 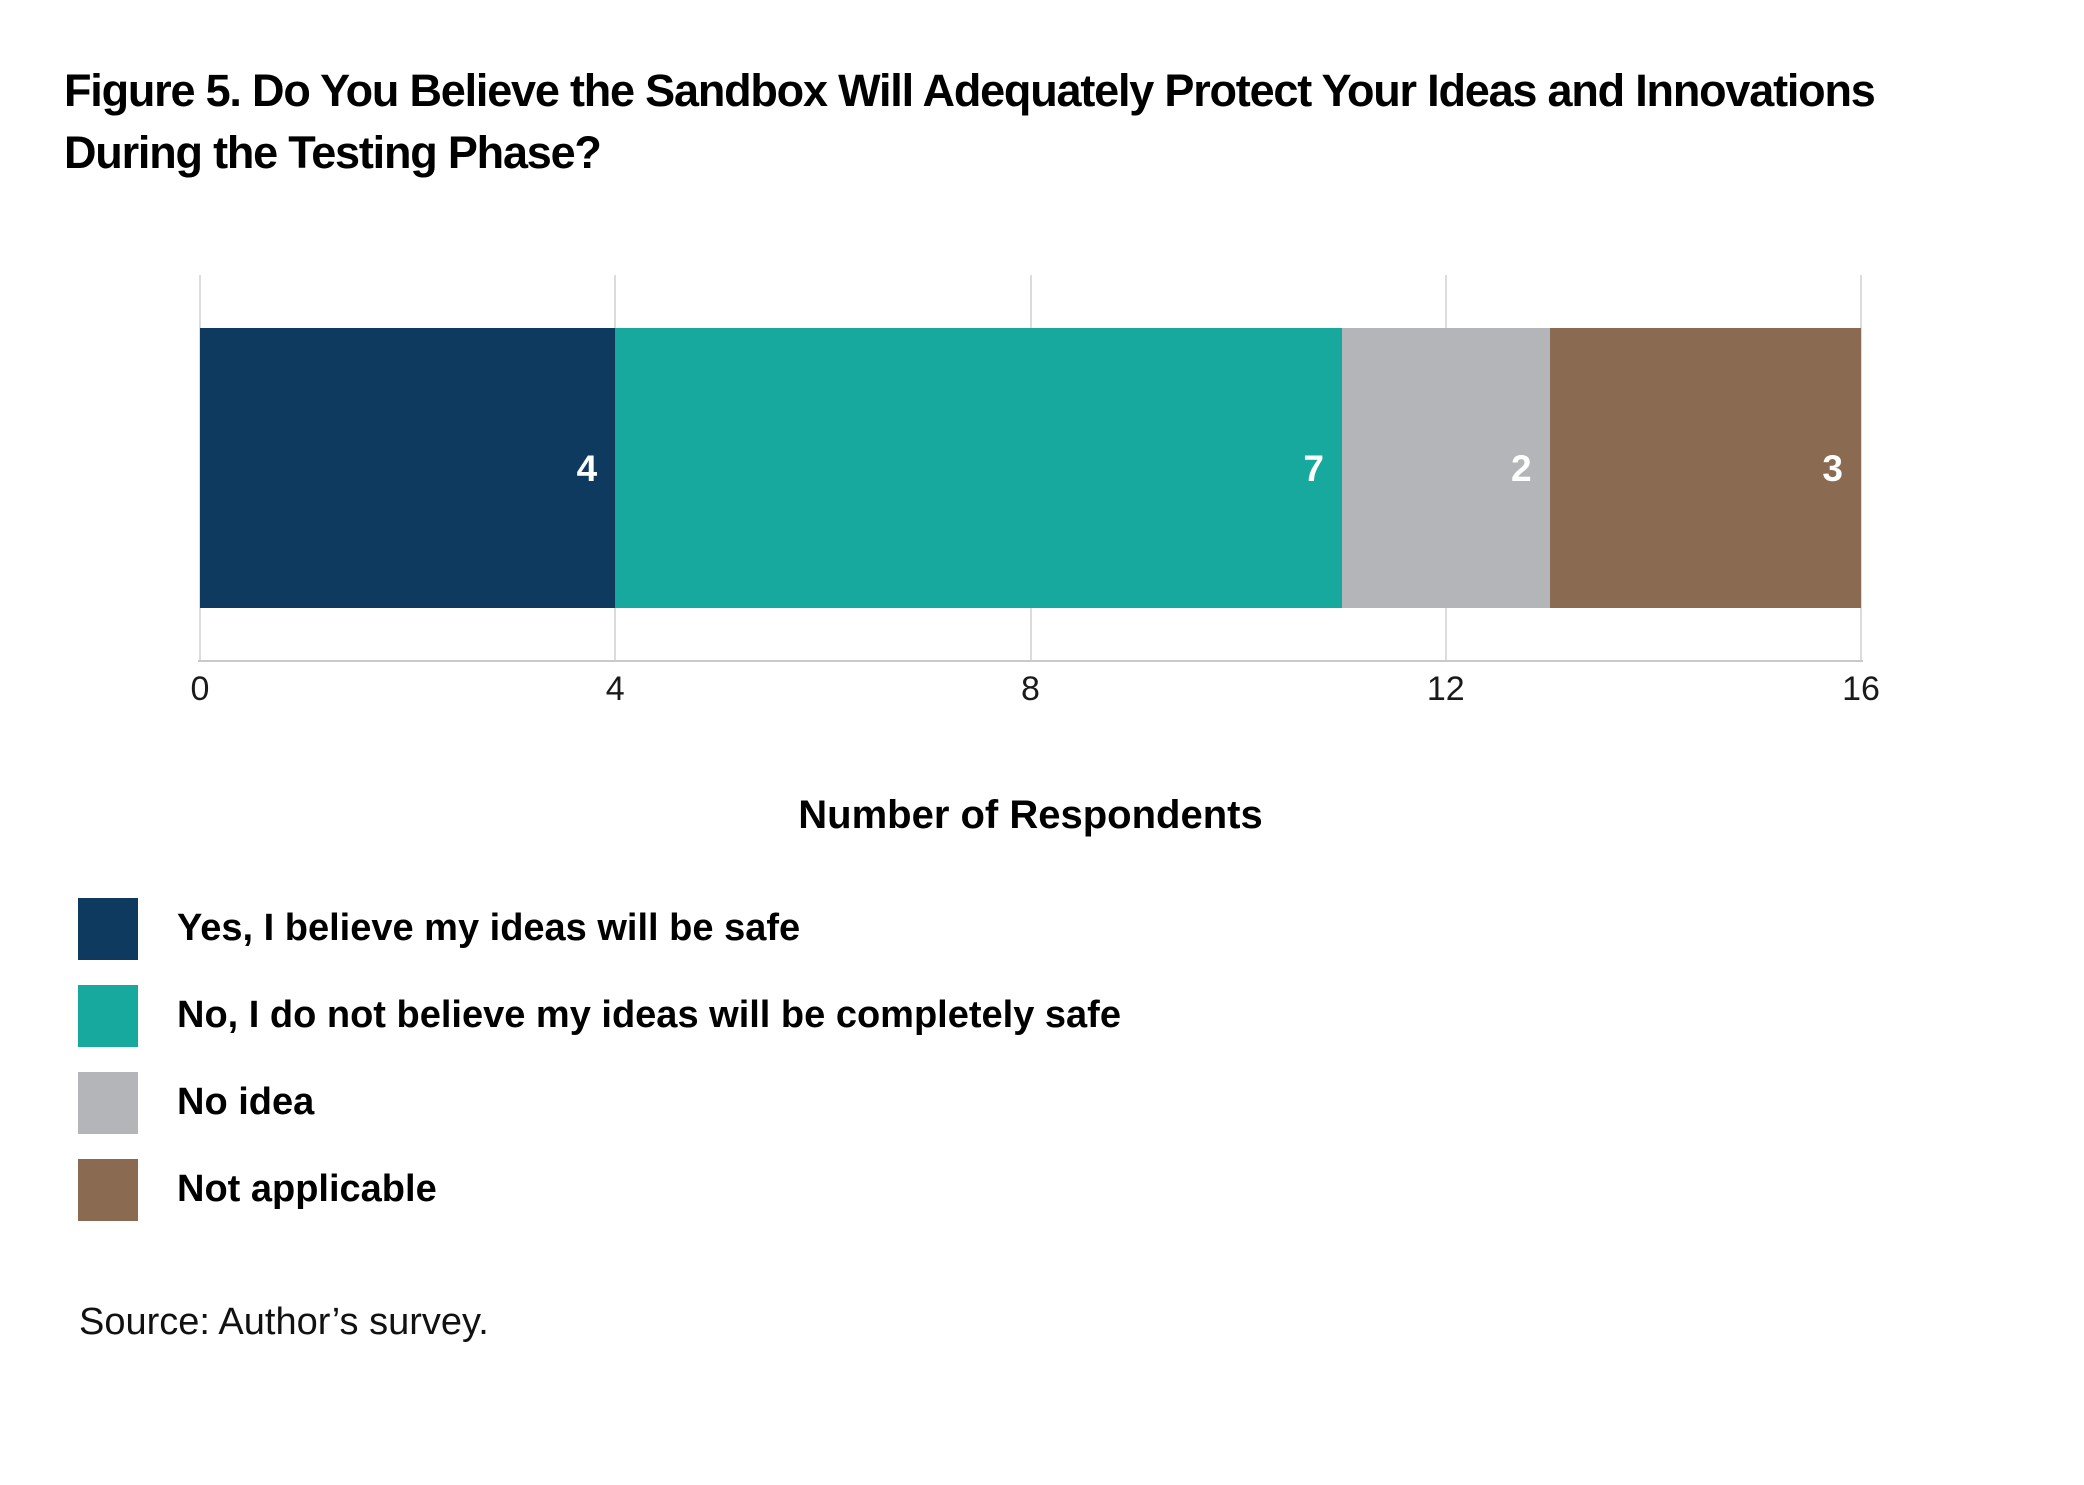 What do you see at coordinates (1030, 815) in the screenshot?
I see `x-axis-title: Number of Respondents` at bounding box center [1030, 815].